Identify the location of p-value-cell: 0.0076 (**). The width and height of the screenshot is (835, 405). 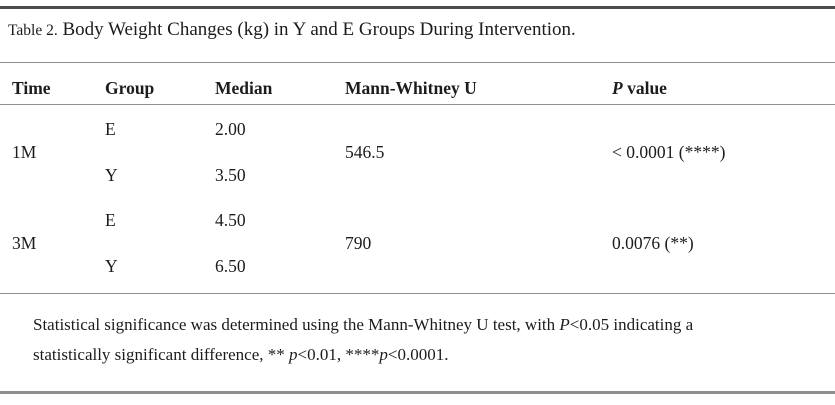
(653, 242).